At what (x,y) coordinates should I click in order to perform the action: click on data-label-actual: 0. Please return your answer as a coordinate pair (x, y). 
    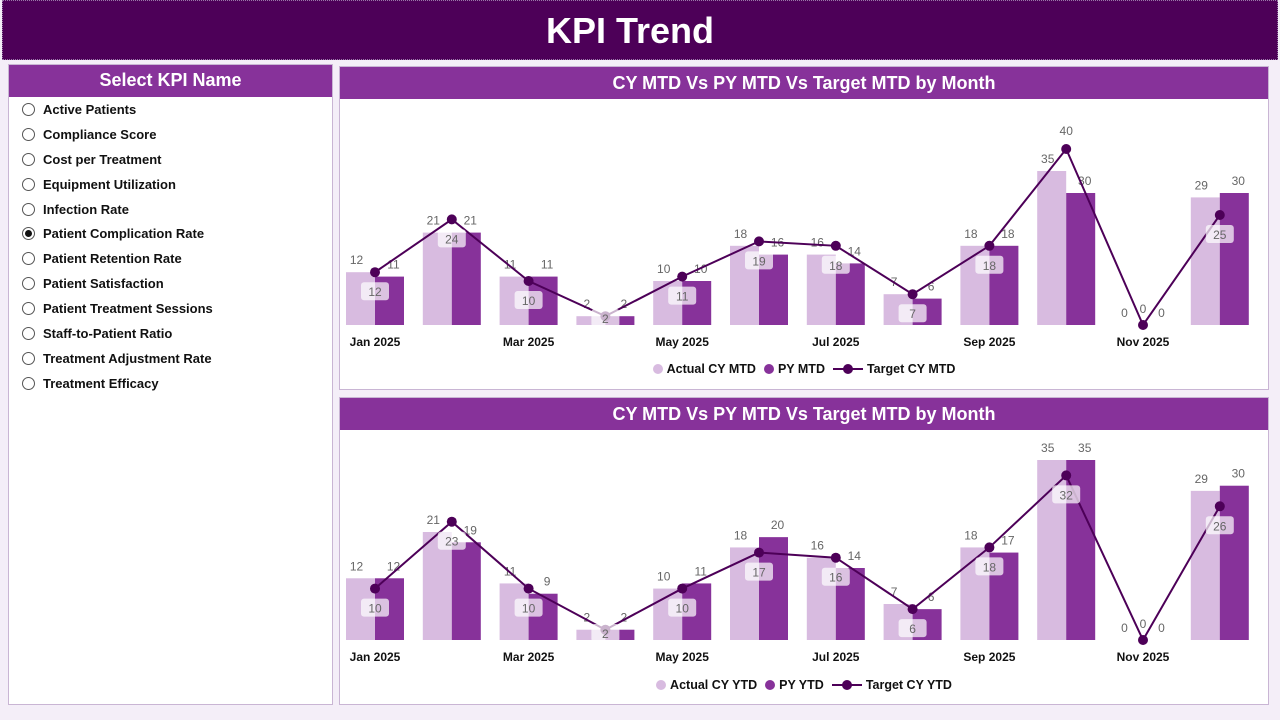
    Looking at the image, I should click on (1124, 313).